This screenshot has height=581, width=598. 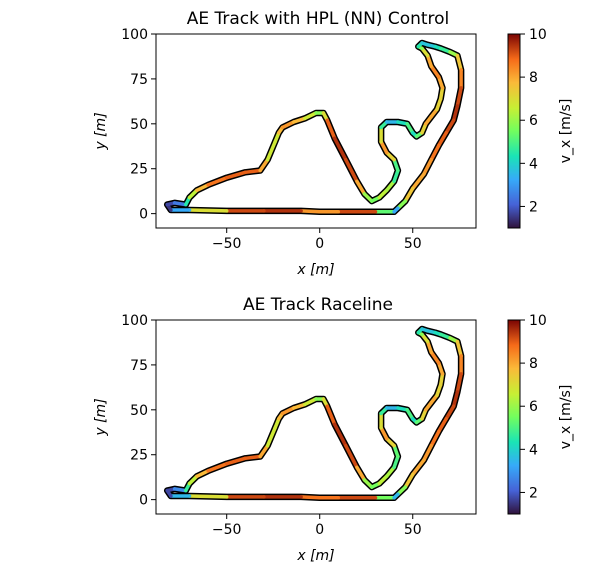 I want to click on chart-title: AE Track with HPL (NN) Control, so click(x=318, y=19).